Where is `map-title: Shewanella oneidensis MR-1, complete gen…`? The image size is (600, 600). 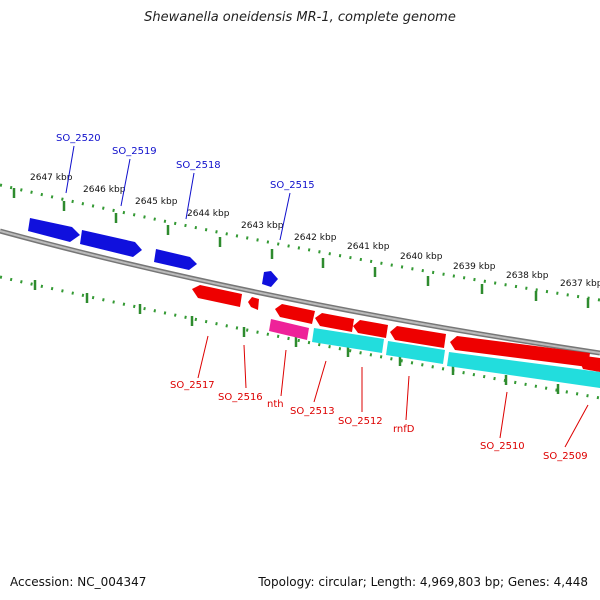
map-title: Shewanella oneidensis MR-1, complete gen… is located at coordinates (300, 17).